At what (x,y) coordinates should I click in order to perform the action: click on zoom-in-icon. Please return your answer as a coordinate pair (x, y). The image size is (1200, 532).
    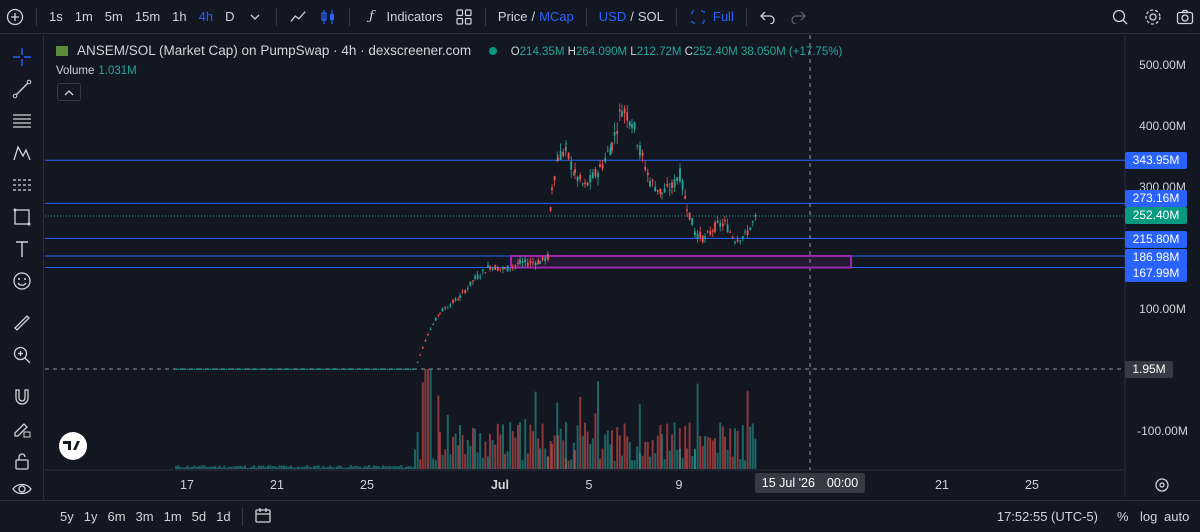
    Looking at the image, I should click on (22, 356).